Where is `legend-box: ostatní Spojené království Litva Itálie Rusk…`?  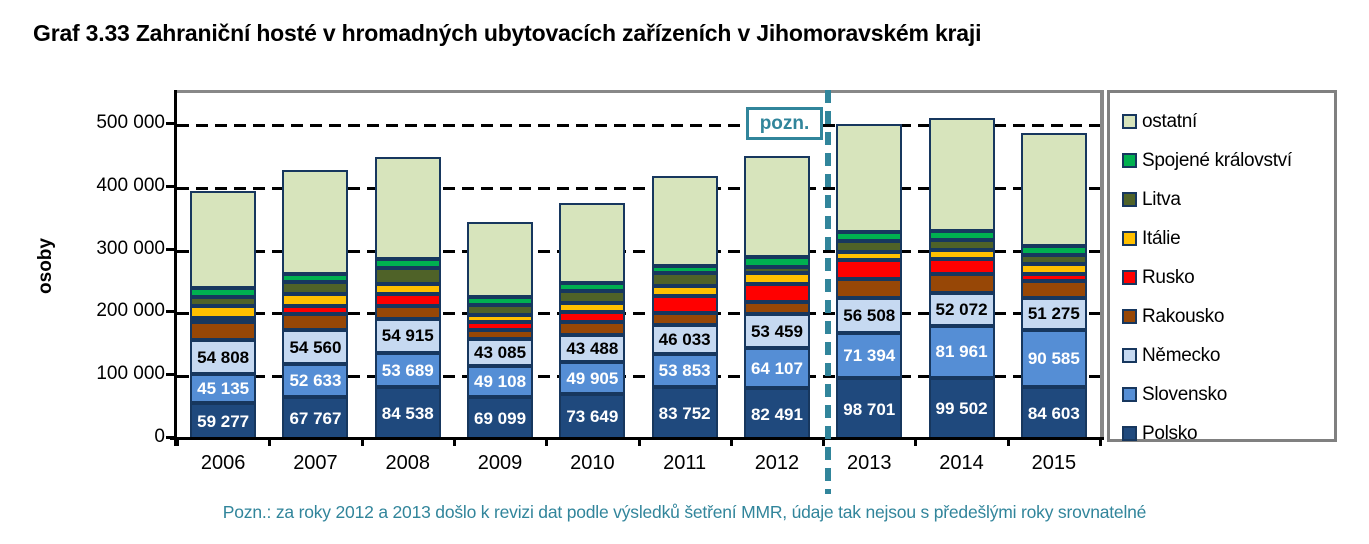
legend-box: ostatní Spojené království Litva Itálie Rusk… is located at coordinates (1222, 267).